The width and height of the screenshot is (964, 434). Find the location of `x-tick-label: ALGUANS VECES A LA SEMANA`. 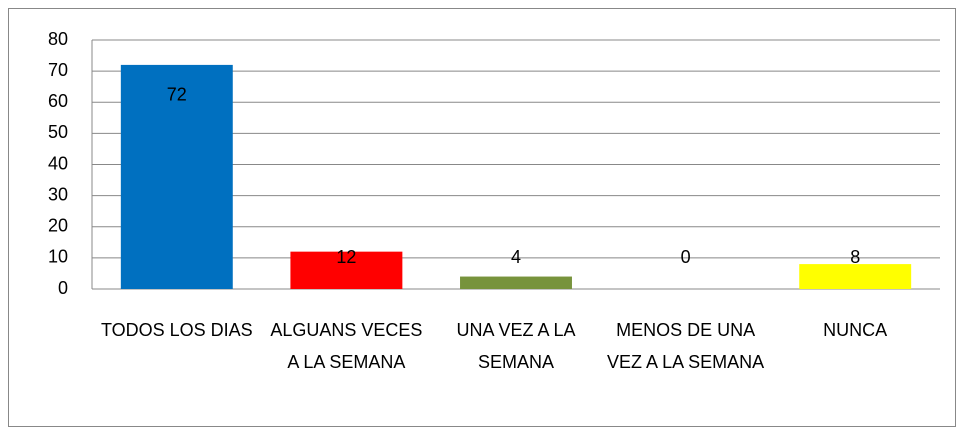

x-tick-label: ALGUANS VECES A LA SEMANA is located at coordinates (346, 346).